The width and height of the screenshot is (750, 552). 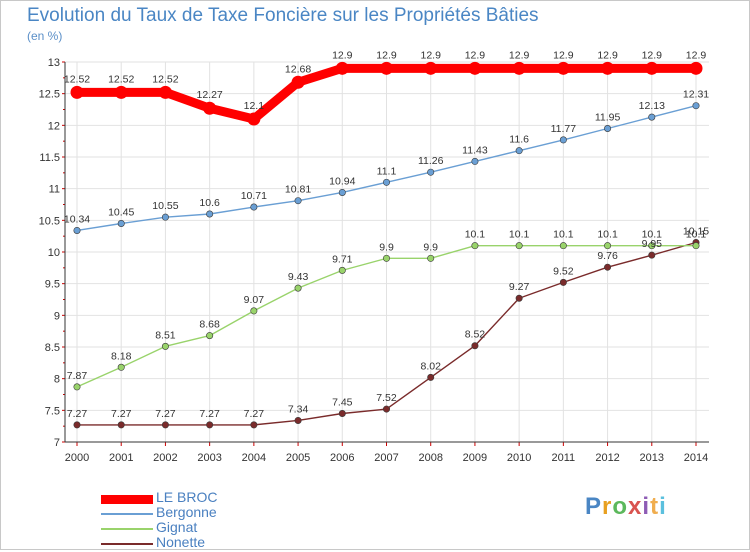 I want to click on data-label: 10.94, so click(x=342, y=181).